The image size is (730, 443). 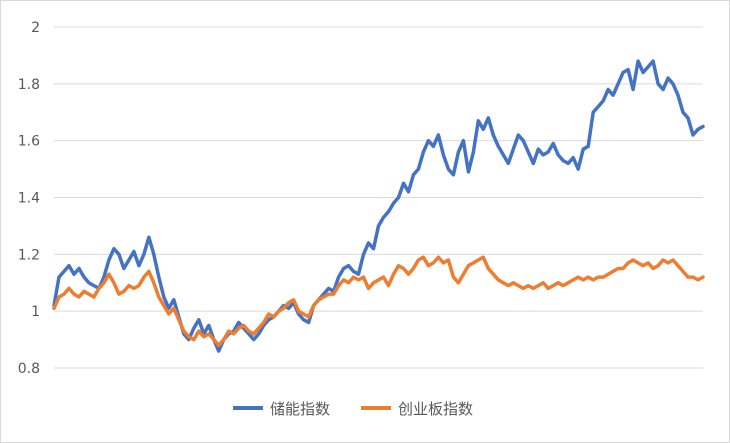 What do you see at coordinates (35, 28) in the screenshot?
I see `y-tick-label: 2` at bounding box center [35, 28].